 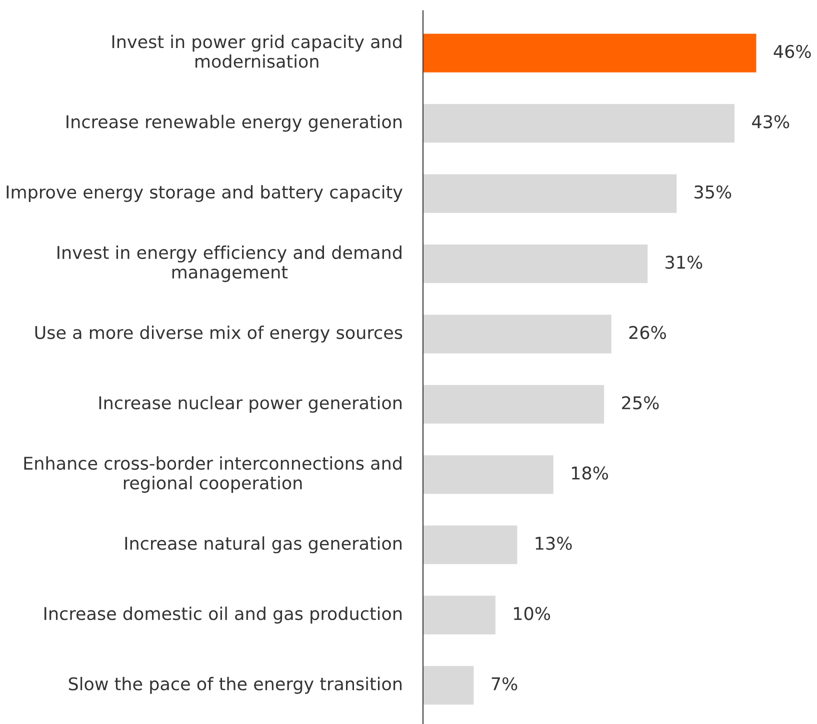 I want to click on data-label: 10%, so click(x=532, y=613).